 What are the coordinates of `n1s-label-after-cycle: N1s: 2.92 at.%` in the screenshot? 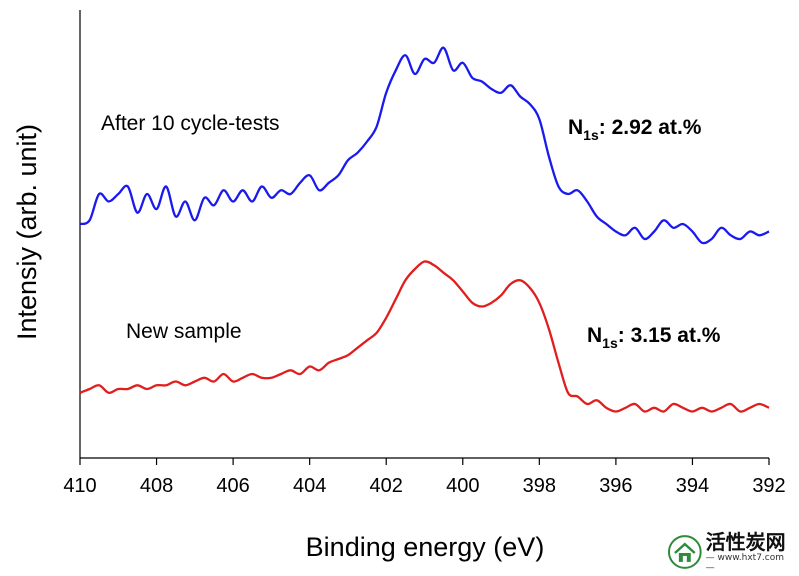 It's located at (635, 129).